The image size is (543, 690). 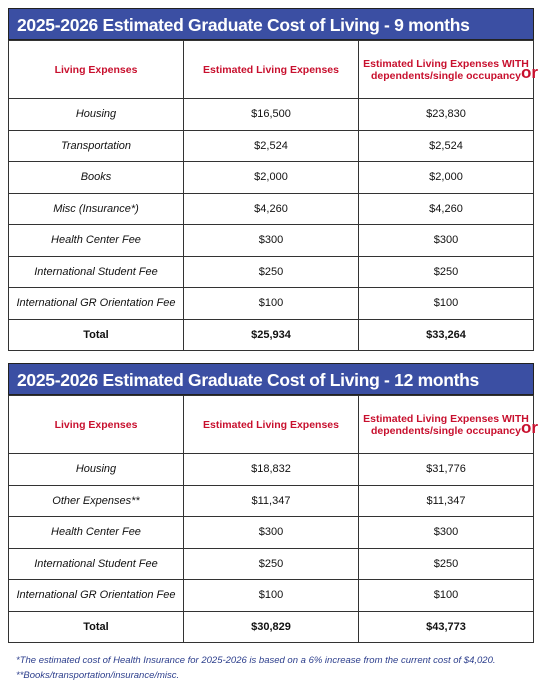 I want to click on amount-cell: $16,500, so click(x=271, y=114).